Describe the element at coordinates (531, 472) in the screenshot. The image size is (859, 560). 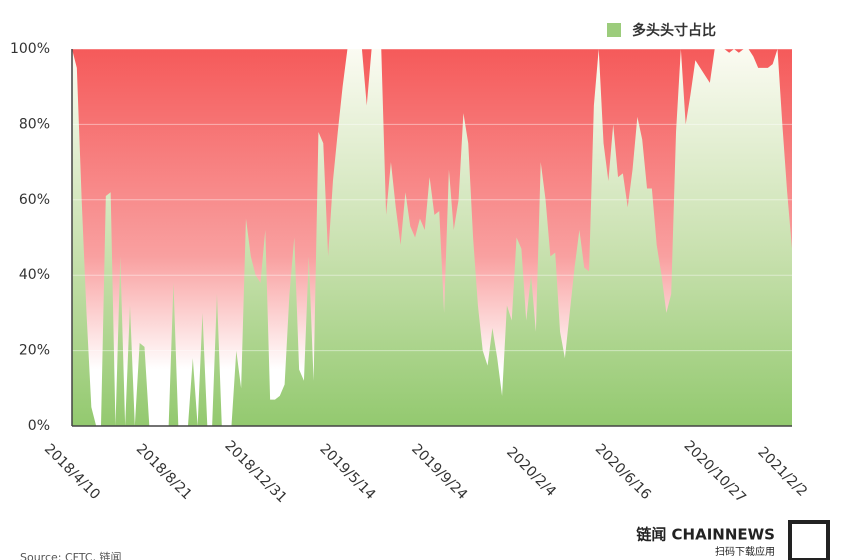
I see `x-tick-label: 2020/2/4` at that location.